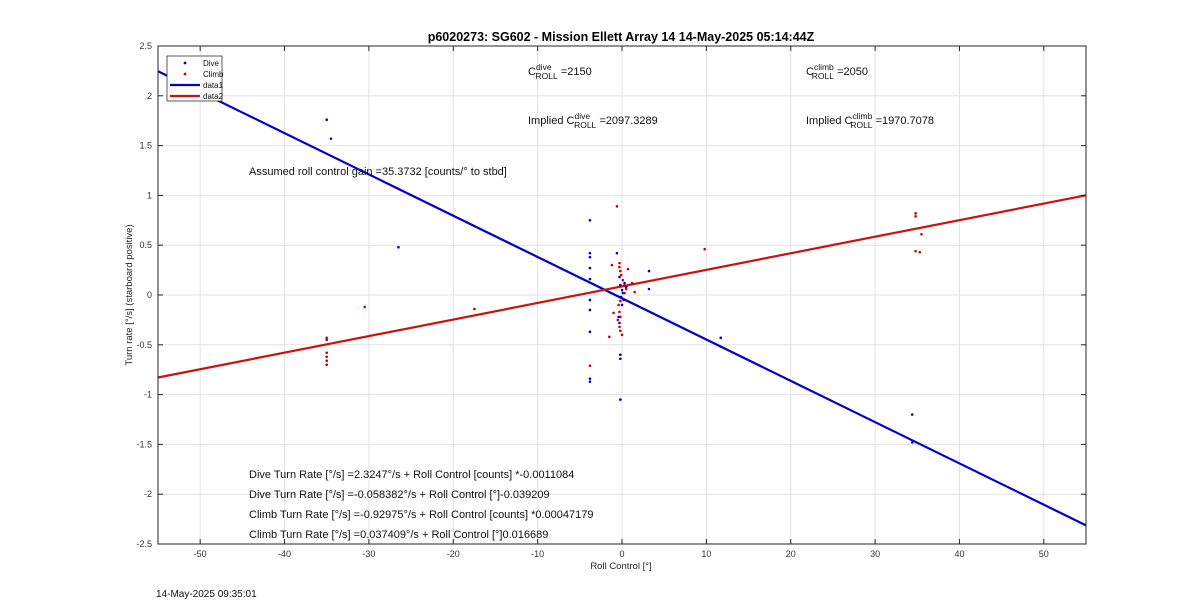 Image resolution: width=1200 pixels, height=611 pixels. What do you see at coordinates (537, 554) in the screenshot?
I see `x-tick-label: -10` at bounding box center [537, 554].